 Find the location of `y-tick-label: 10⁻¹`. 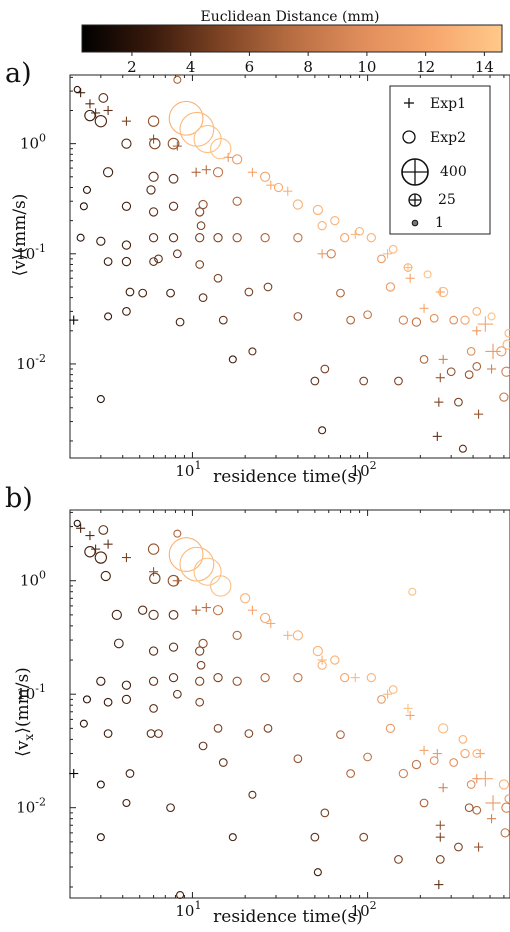

y-tick-label: 10⁻¹ is located at coordinates (31, 252).